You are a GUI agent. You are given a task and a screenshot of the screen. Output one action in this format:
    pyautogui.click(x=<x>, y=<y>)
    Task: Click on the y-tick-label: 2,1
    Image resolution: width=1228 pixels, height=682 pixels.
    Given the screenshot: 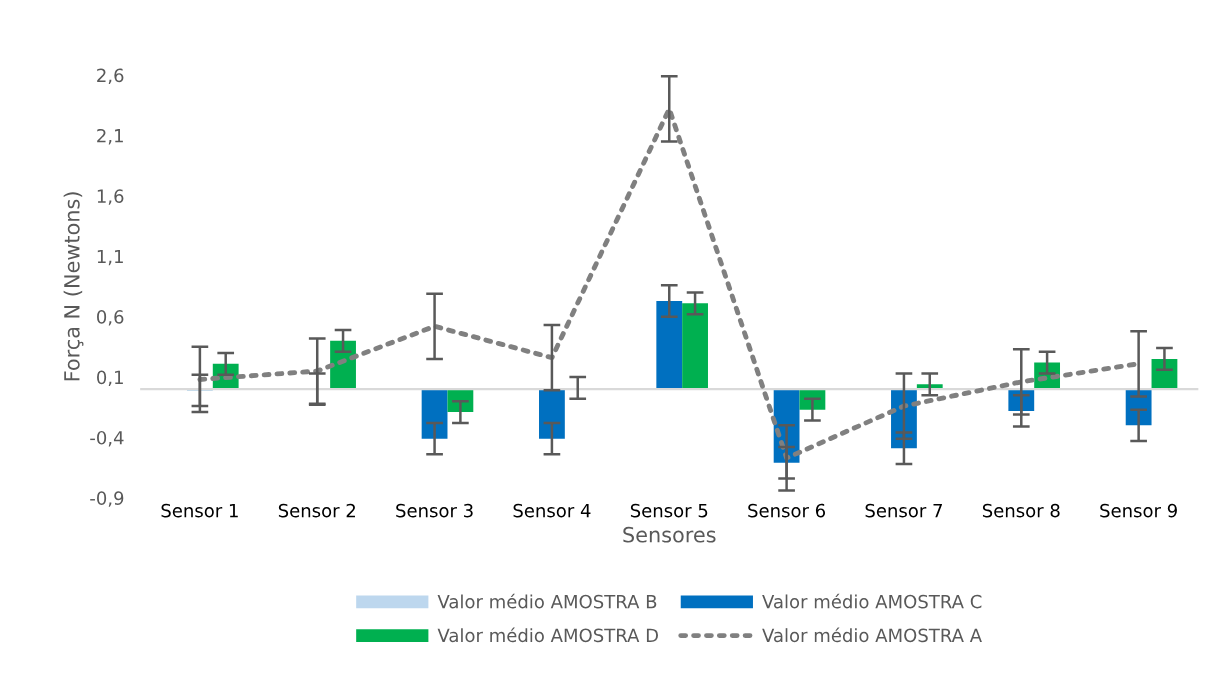 What is the action you would take?
    pyautogui.click(x=110, y=136)
    